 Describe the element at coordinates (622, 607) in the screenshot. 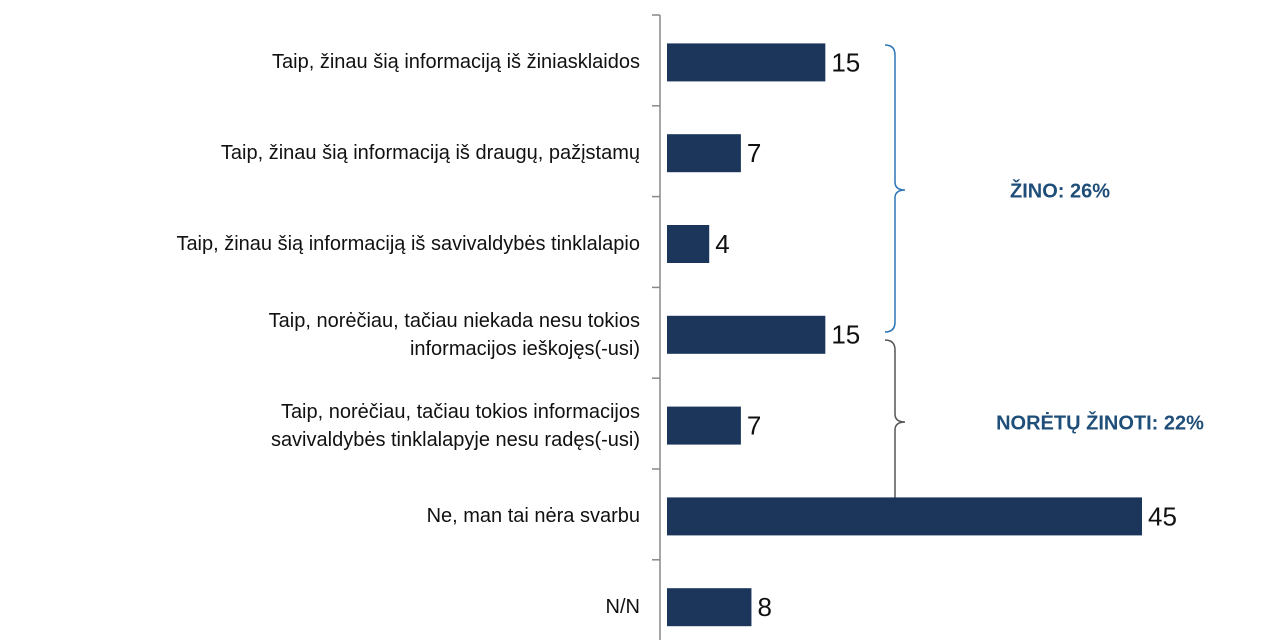

I see `category-label: N/N` at that location.